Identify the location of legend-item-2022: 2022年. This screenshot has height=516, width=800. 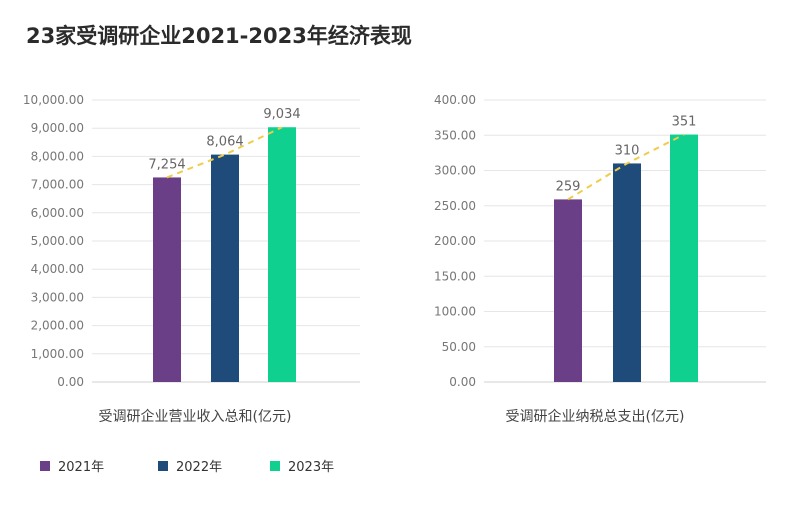
(190, 465).